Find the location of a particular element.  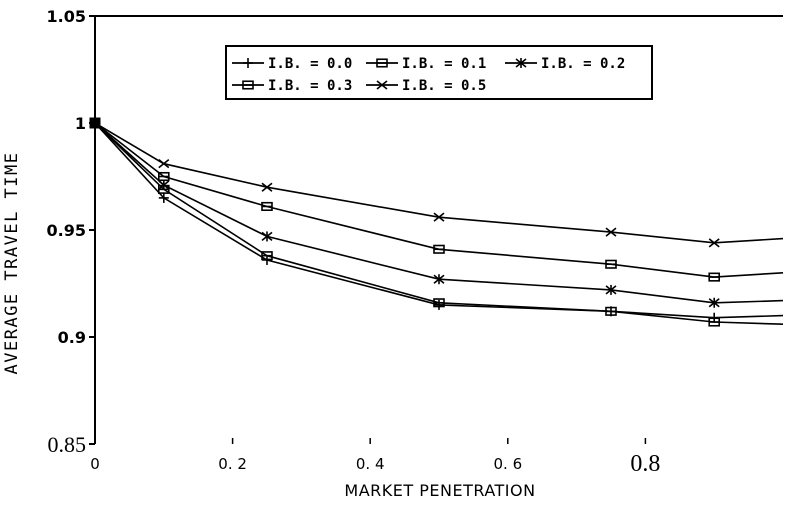

legend-entry-1: I.B. = 0.1 is located at coordinates (426, 64).